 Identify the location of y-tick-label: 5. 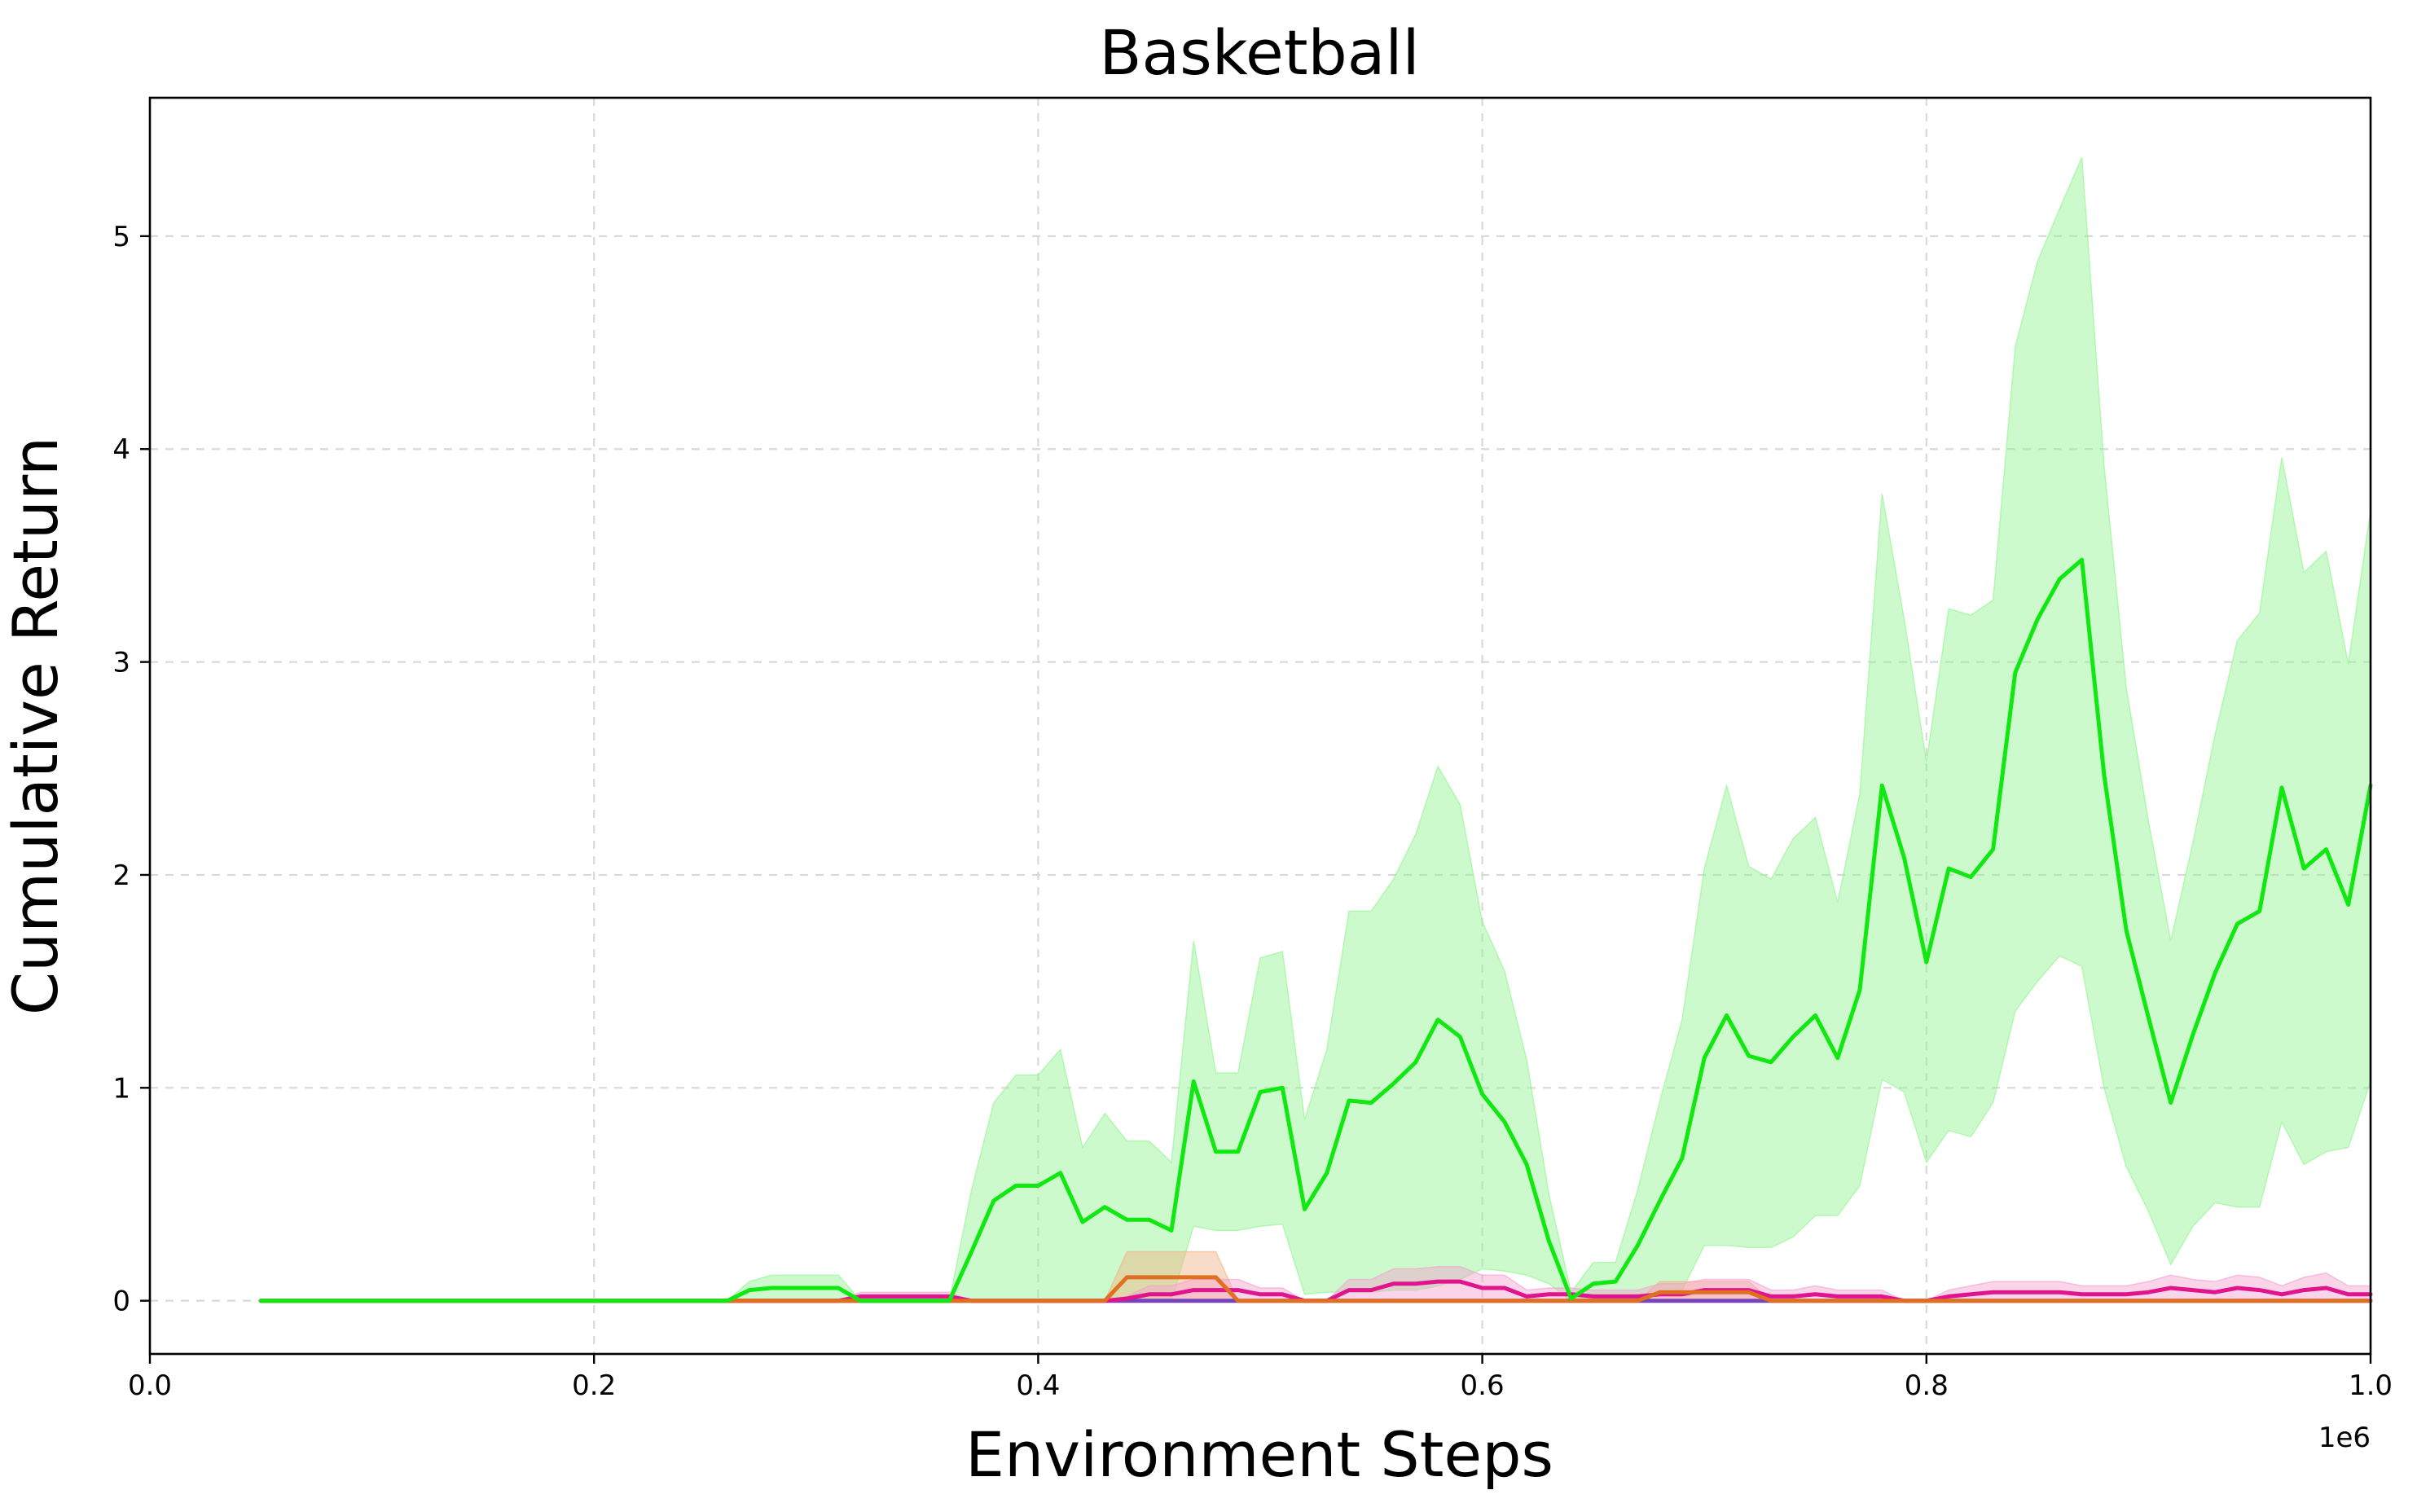
(121, 237).